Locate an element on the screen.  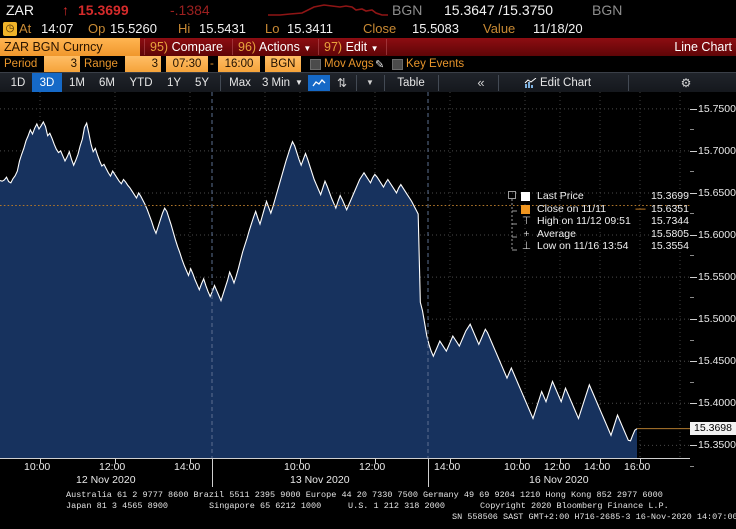
value-label: Value is located at coordinates (499, 28).